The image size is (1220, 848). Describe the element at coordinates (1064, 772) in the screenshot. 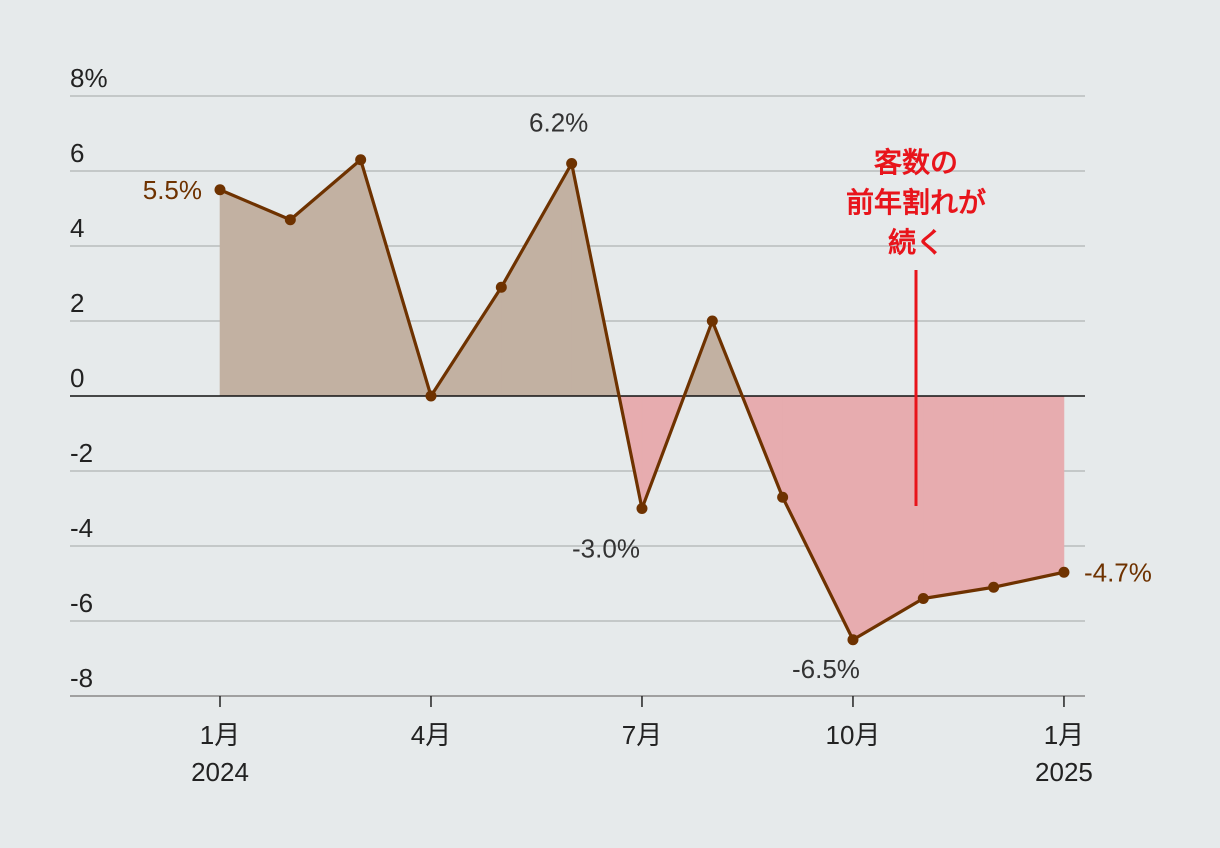

I see `x-tick-year: 2025` at that location.